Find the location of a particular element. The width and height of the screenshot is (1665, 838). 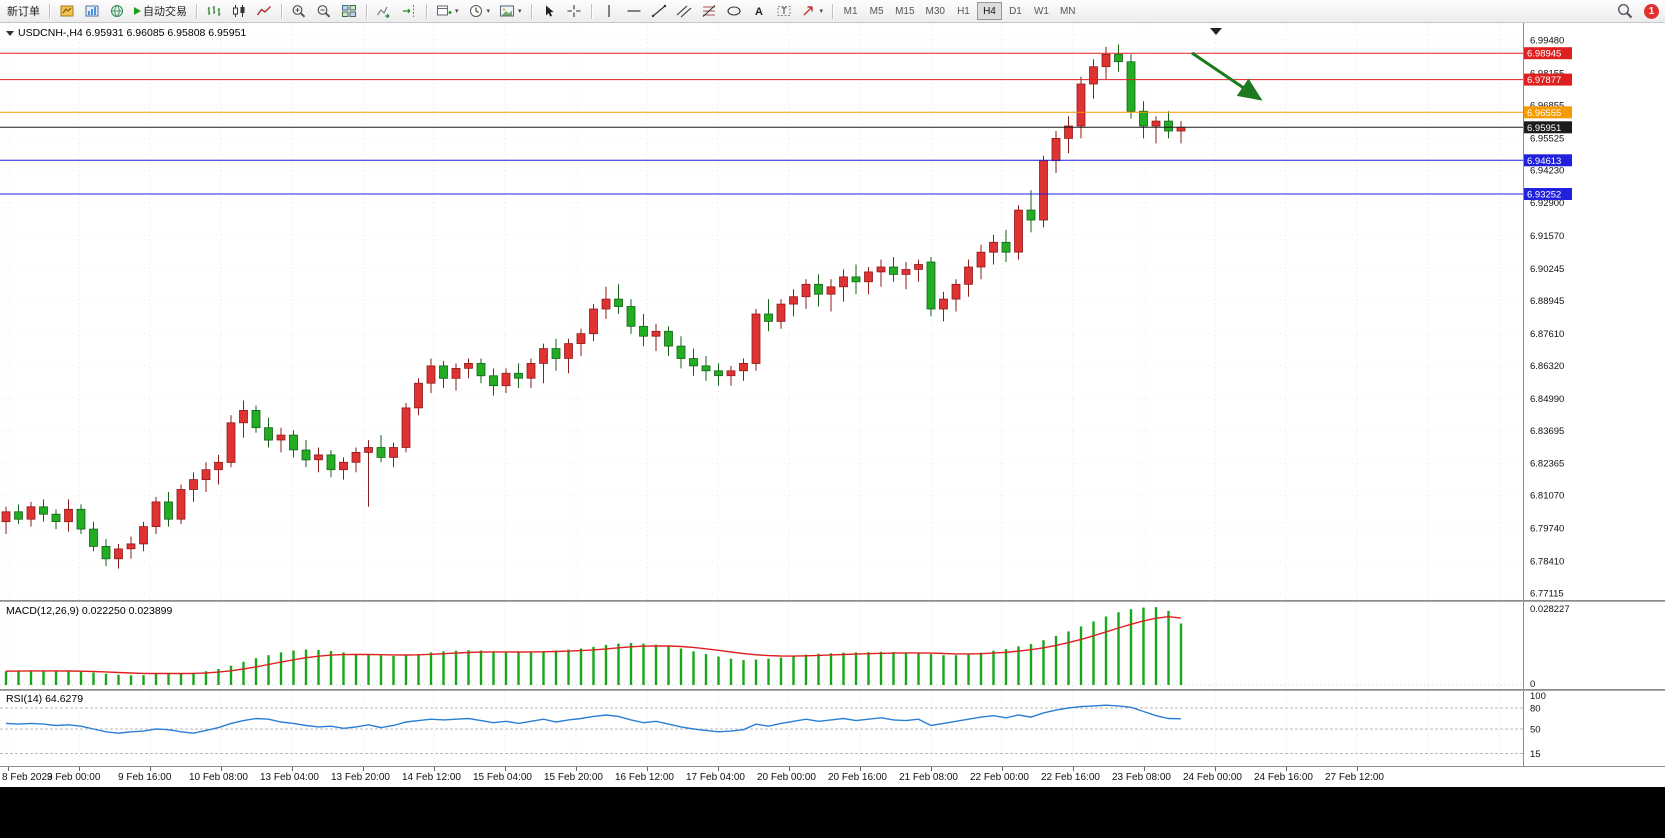

bar-chart-icon is located at coordinates (214, 11).